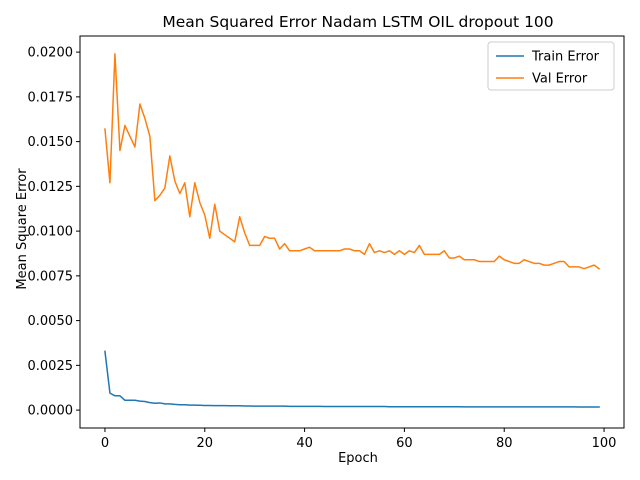  I want to click on x-tick-label: 60, so click(404, 443).